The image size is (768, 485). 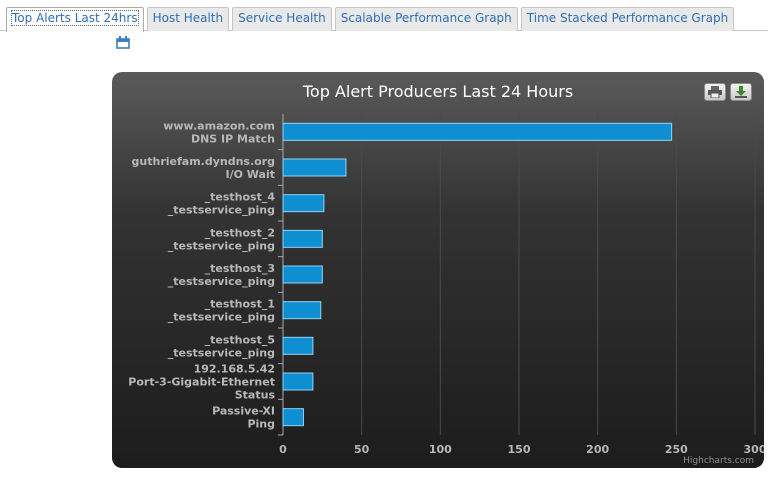 I want to click on tab-label: Scalable Performance Graph, so click(x=426, y=18).